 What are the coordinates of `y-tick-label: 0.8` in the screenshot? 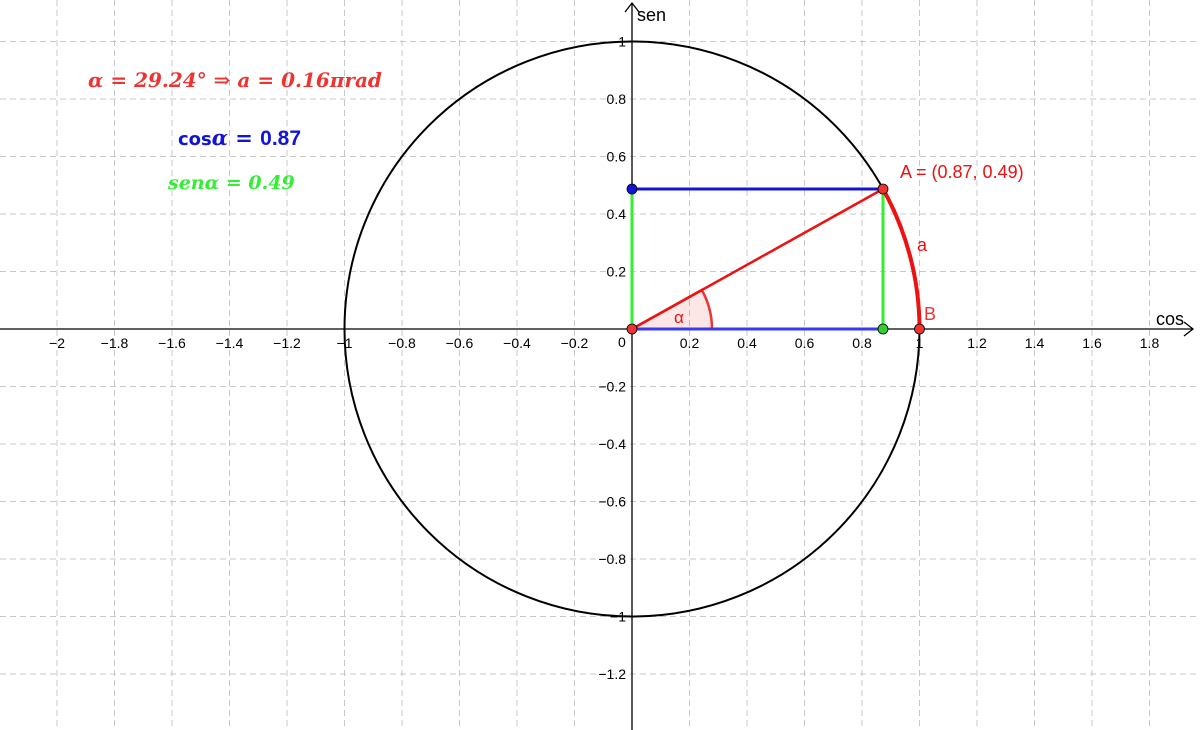 It's located at (617, 99).